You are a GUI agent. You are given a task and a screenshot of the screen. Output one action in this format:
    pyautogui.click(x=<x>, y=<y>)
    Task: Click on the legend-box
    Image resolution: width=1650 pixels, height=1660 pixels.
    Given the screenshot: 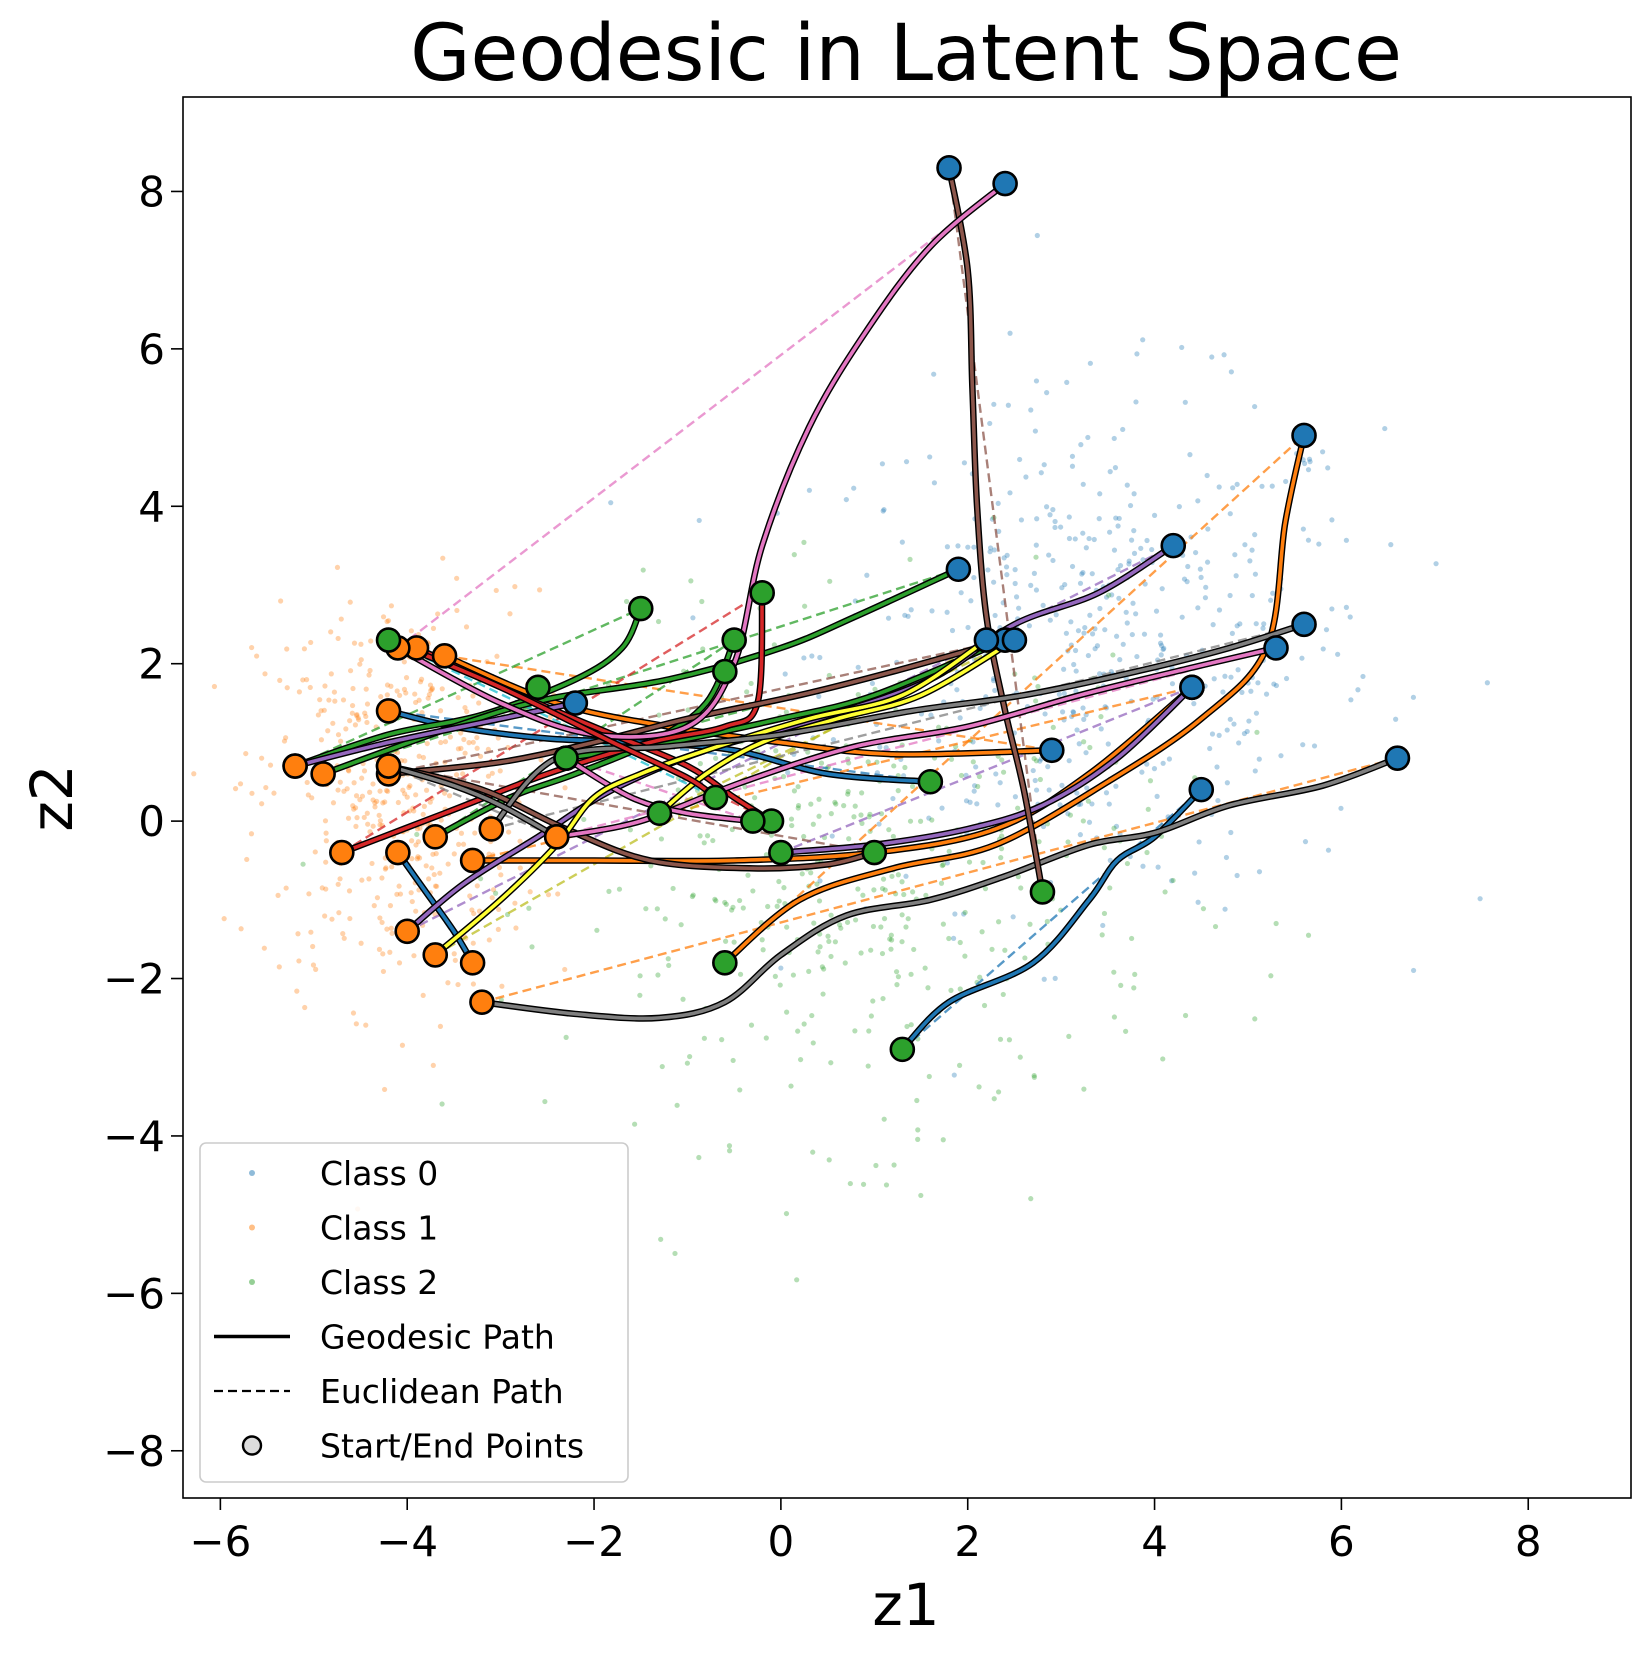 What is the action you would take?
    pyautogui.click(x=414, y=1312)
    